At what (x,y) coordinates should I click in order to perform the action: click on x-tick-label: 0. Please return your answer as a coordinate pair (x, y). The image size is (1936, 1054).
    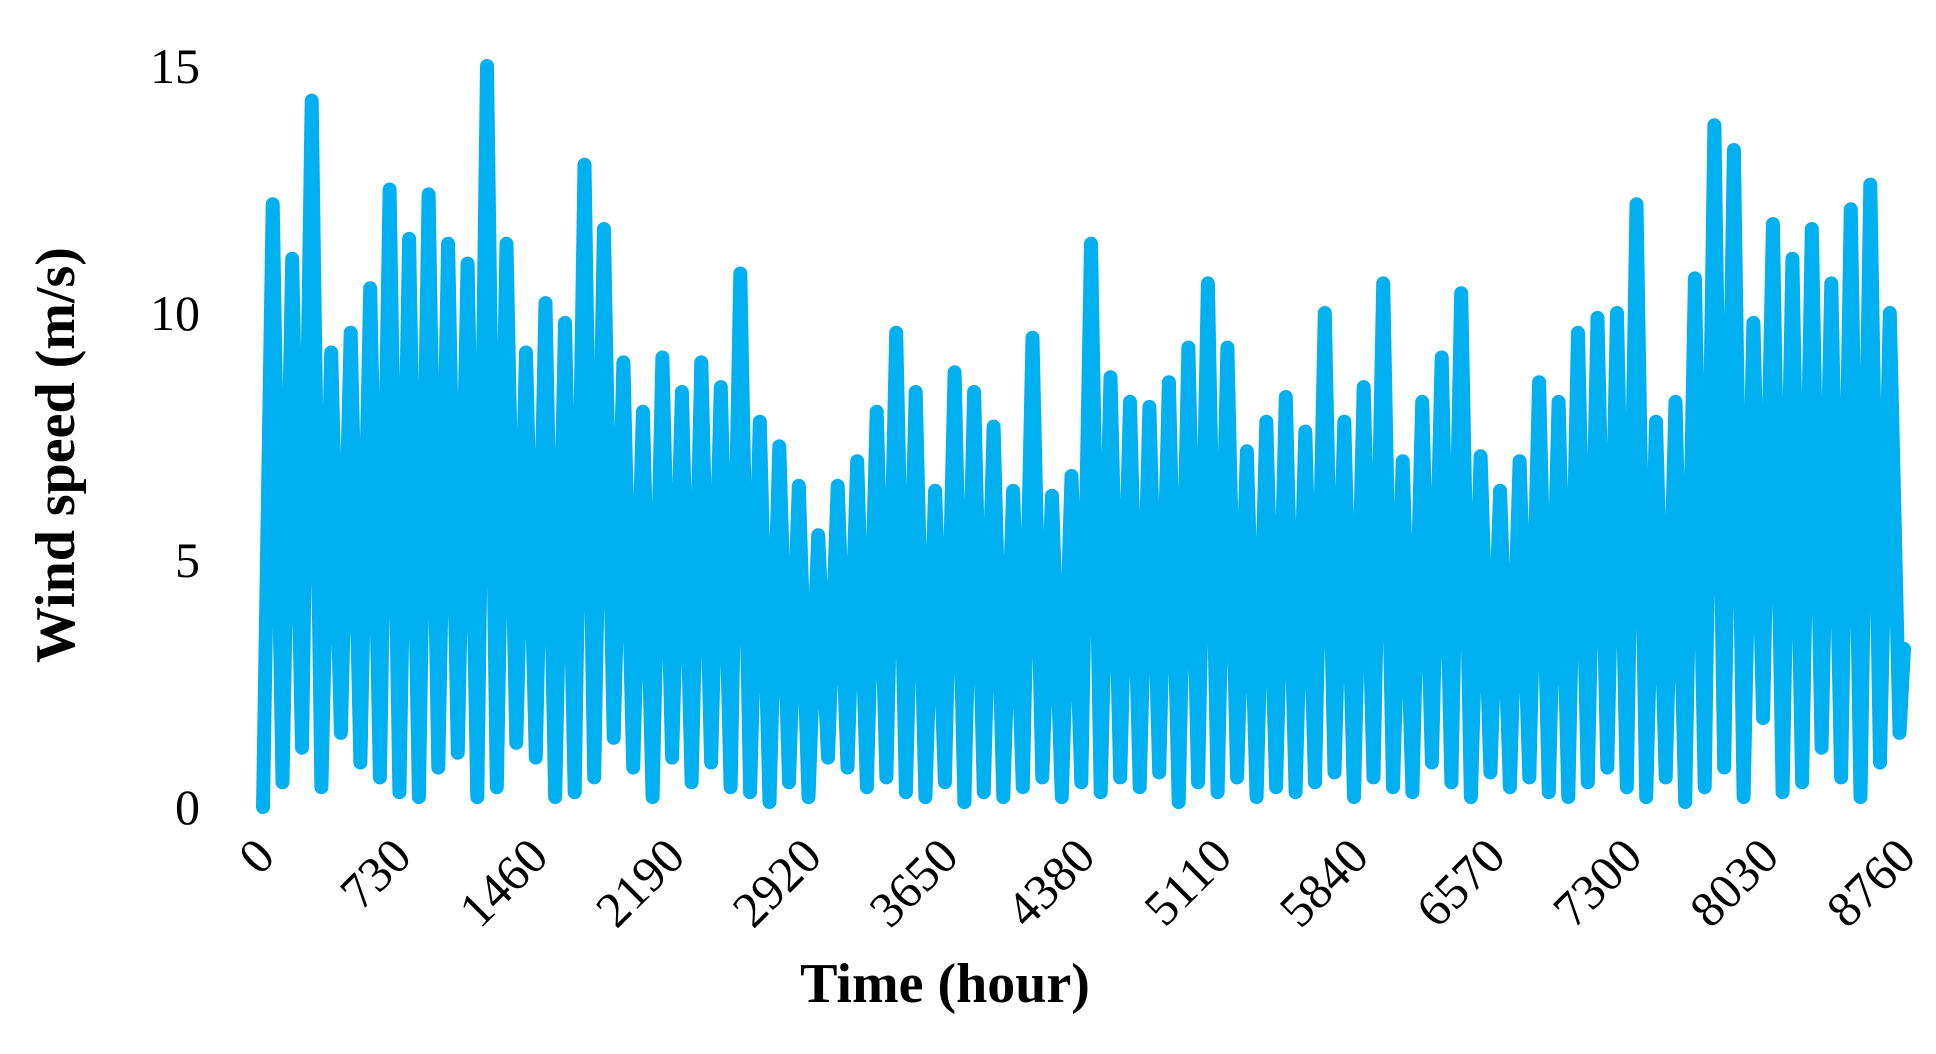
    Looking at the image, I should click on (256, 855).